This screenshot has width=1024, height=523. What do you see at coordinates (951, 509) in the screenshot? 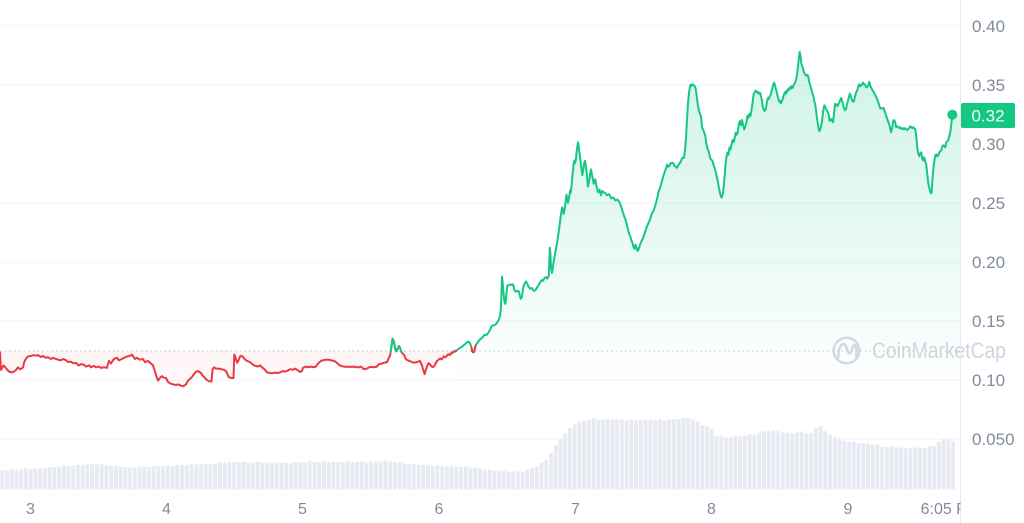
I see `svg-text: 6:05 PM` at bounding box center [951, 509].